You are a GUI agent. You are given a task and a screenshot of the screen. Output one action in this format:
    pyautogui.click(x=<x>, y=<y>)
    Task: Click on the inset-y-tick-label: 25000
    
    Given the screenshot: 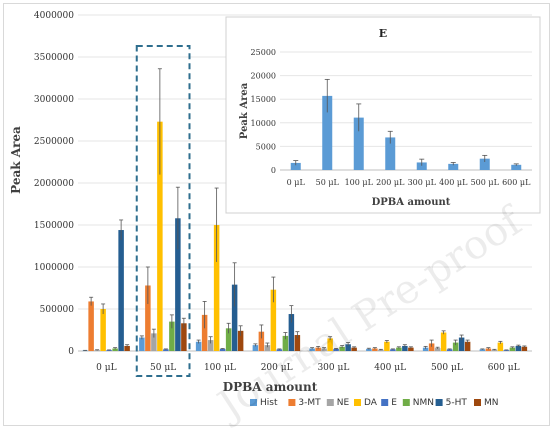 What is the action you would take?
    pyautogui.click(x=263, y=52)
    